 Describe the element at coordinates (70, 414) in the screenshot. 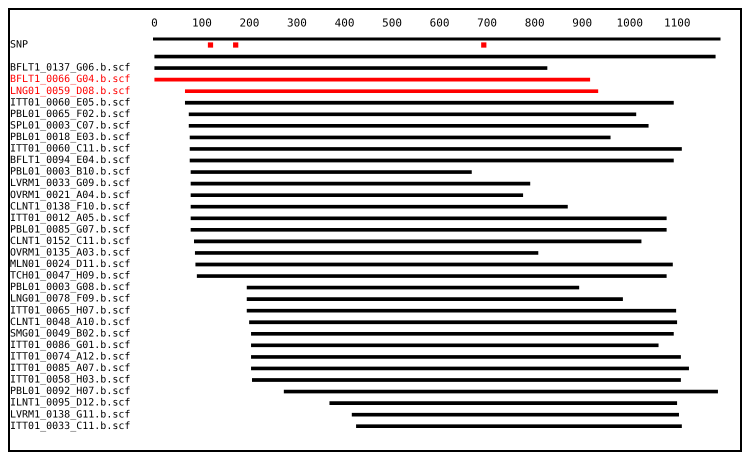

I see `y-tick-label: LVRM1_0138_G11.b.scf` at that location.